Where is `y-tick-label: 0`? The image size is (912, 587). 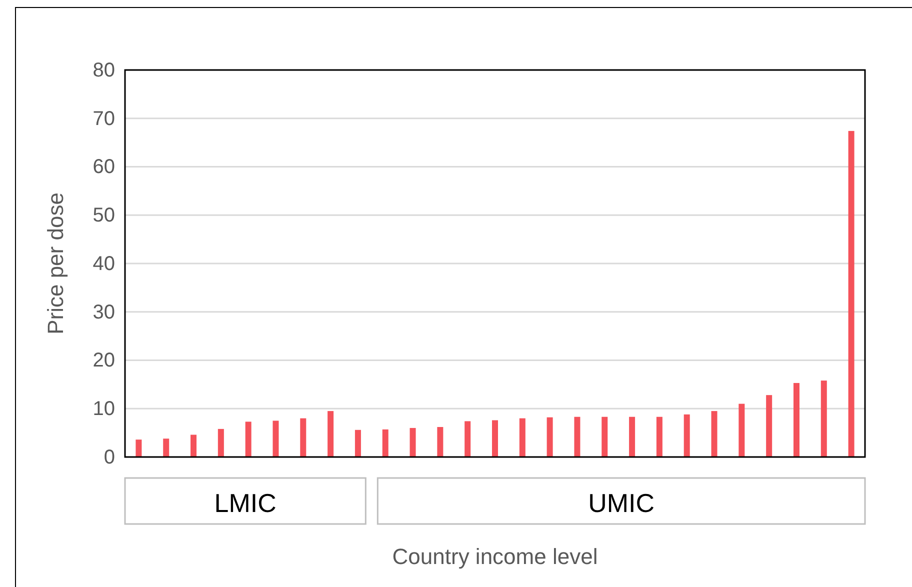 y-tick-label: 0 is located at coordinates (109, 457).